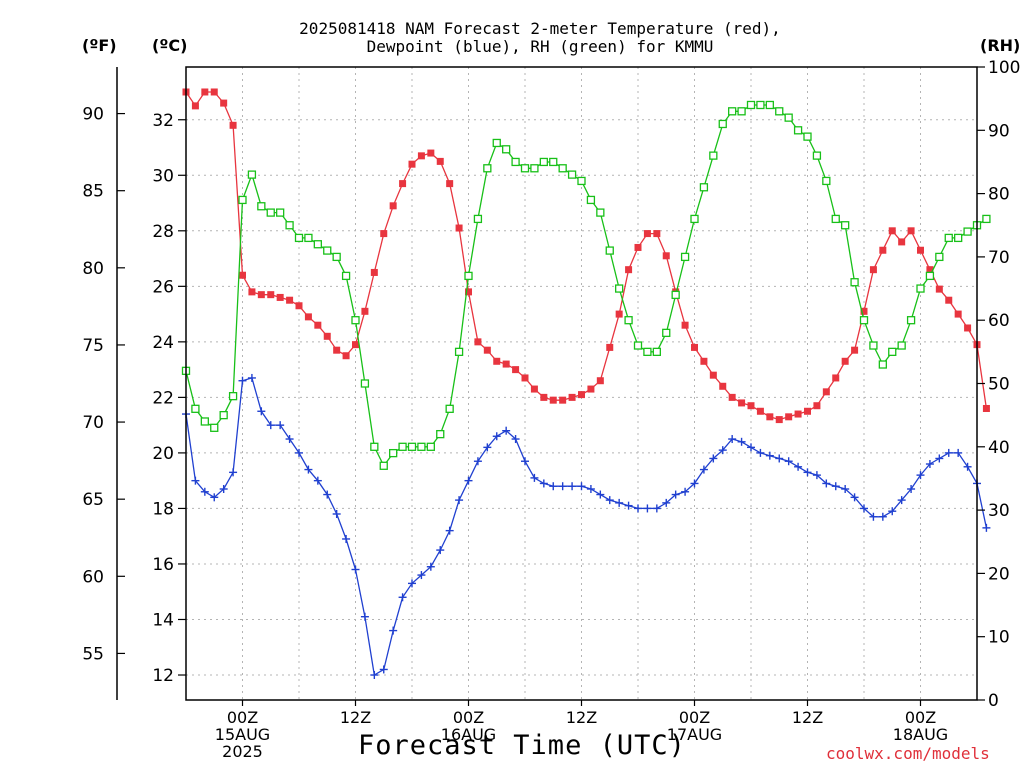 Image resolution: width=1024 pixels, height=768 pixels. What do you see at coordinates (242, 751) in the screenshot?
I see `x-tick-label: 2025` at bounding box center [242, 751].